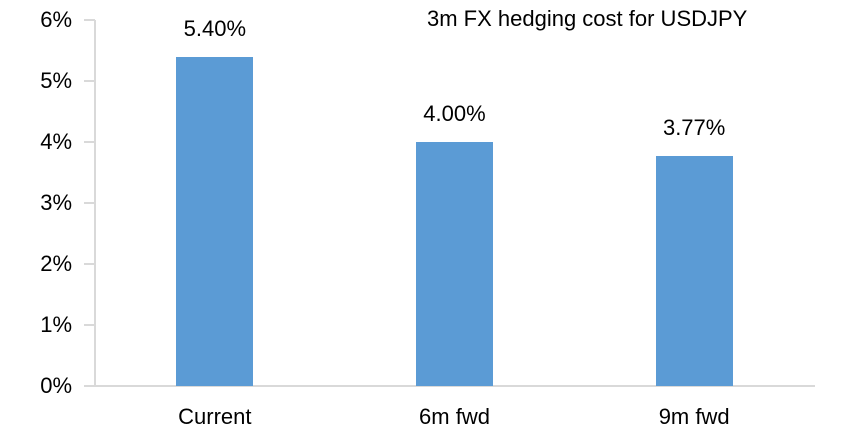  What do you see at coordinates (56, 385) in the screenshot?
I see `y-tick-label: 0%` at bounding box center [56, 385].